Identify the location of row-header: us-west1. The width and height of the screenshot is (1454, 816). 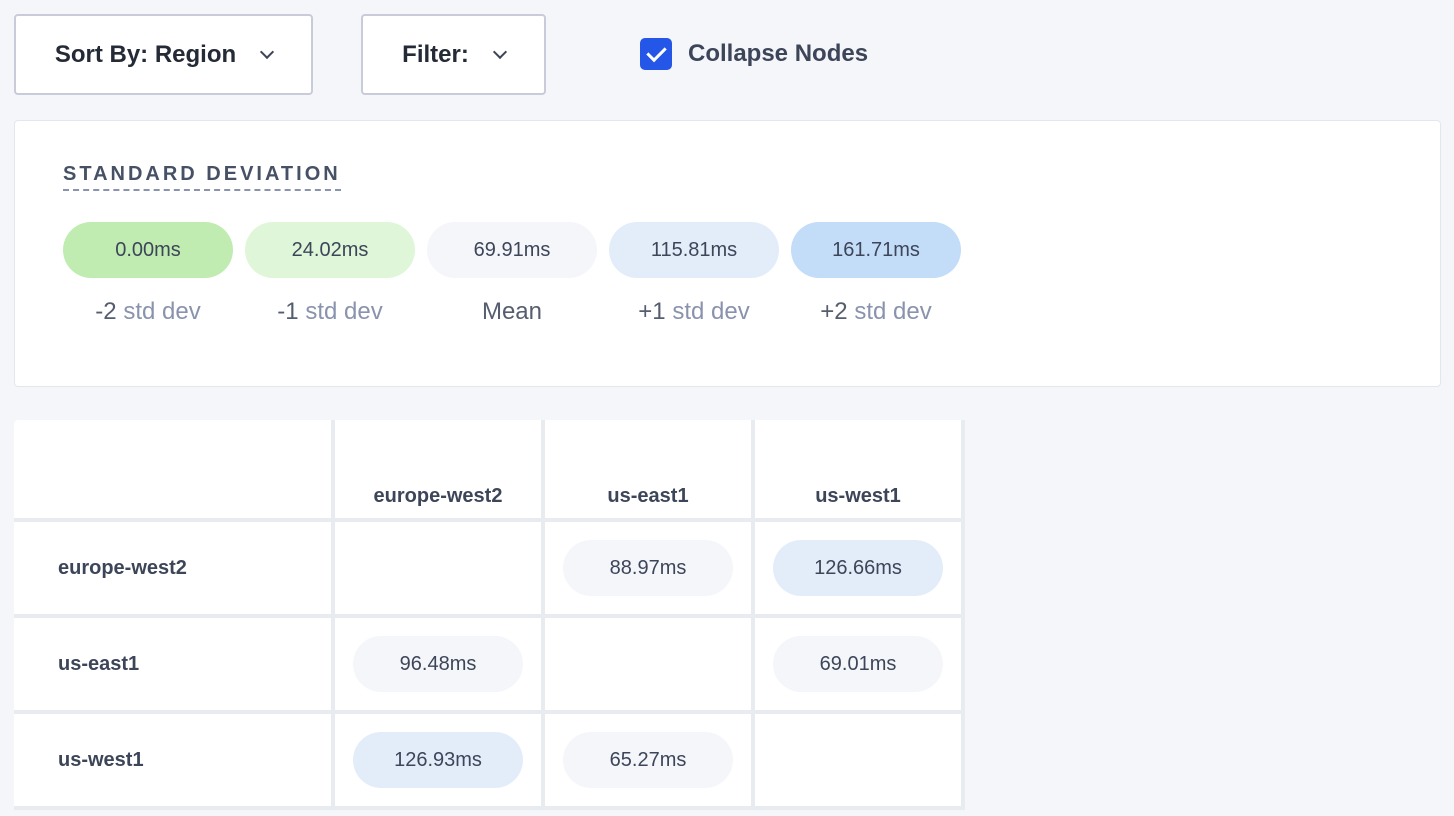
(174, 760).